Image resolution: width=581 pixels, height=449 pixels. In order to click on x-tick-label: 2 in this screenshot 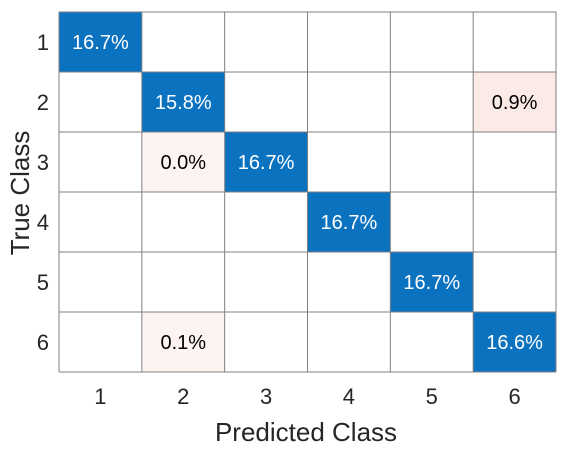, I will do `click(183, 396)`.